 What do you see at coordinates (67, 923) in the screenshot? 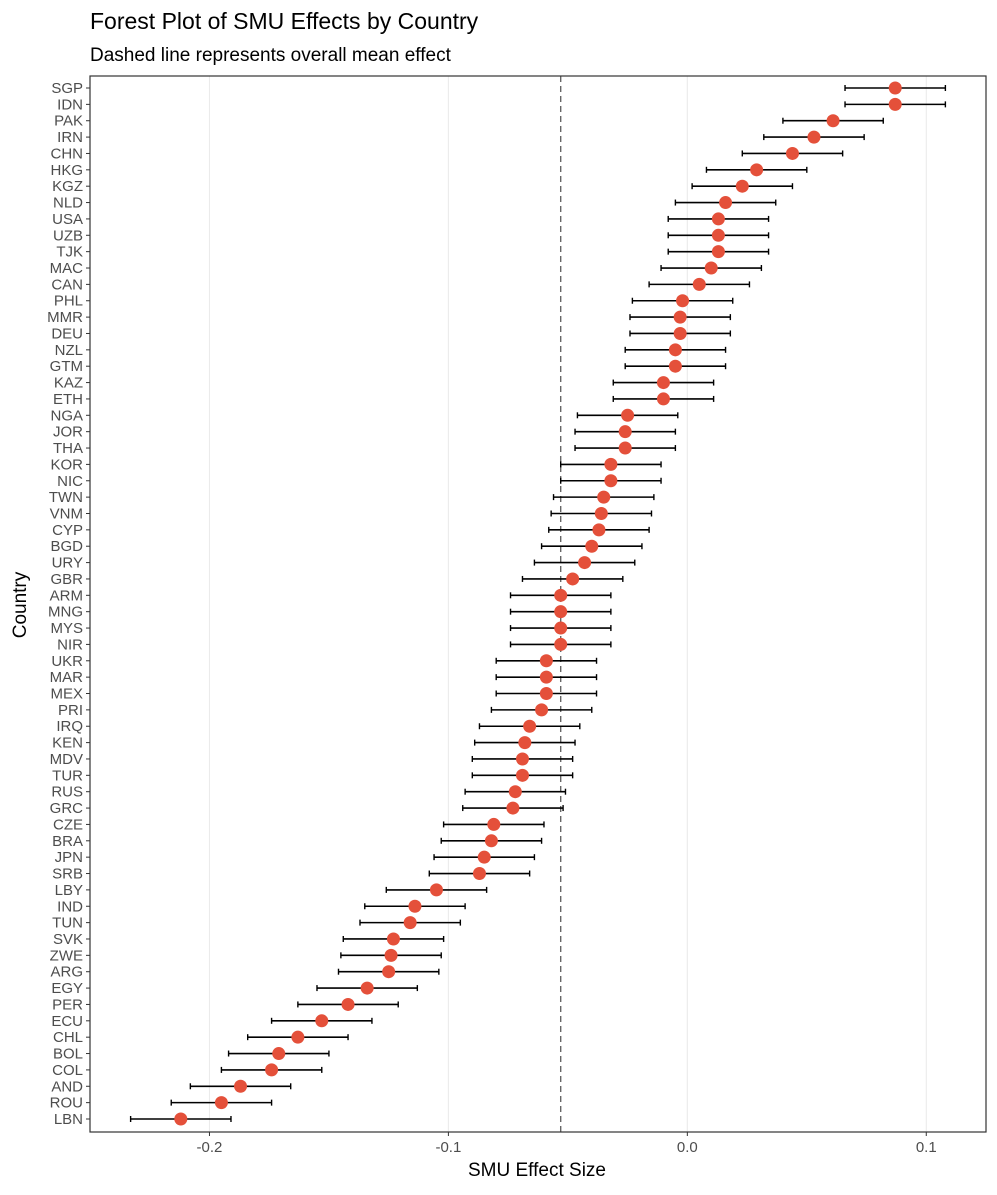
I see `y-tick-label-TUN: TUN` at bounding box center [67, 923].